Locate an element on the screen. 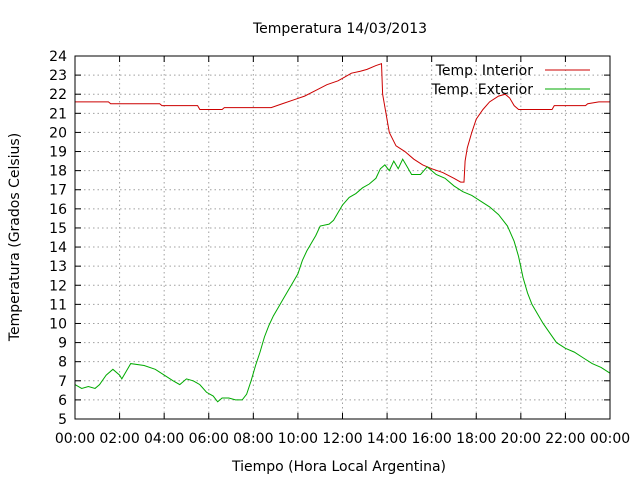 This screenshot has width=640, height=480. y-tick-label: 5 is located at coordinates (62, 420).